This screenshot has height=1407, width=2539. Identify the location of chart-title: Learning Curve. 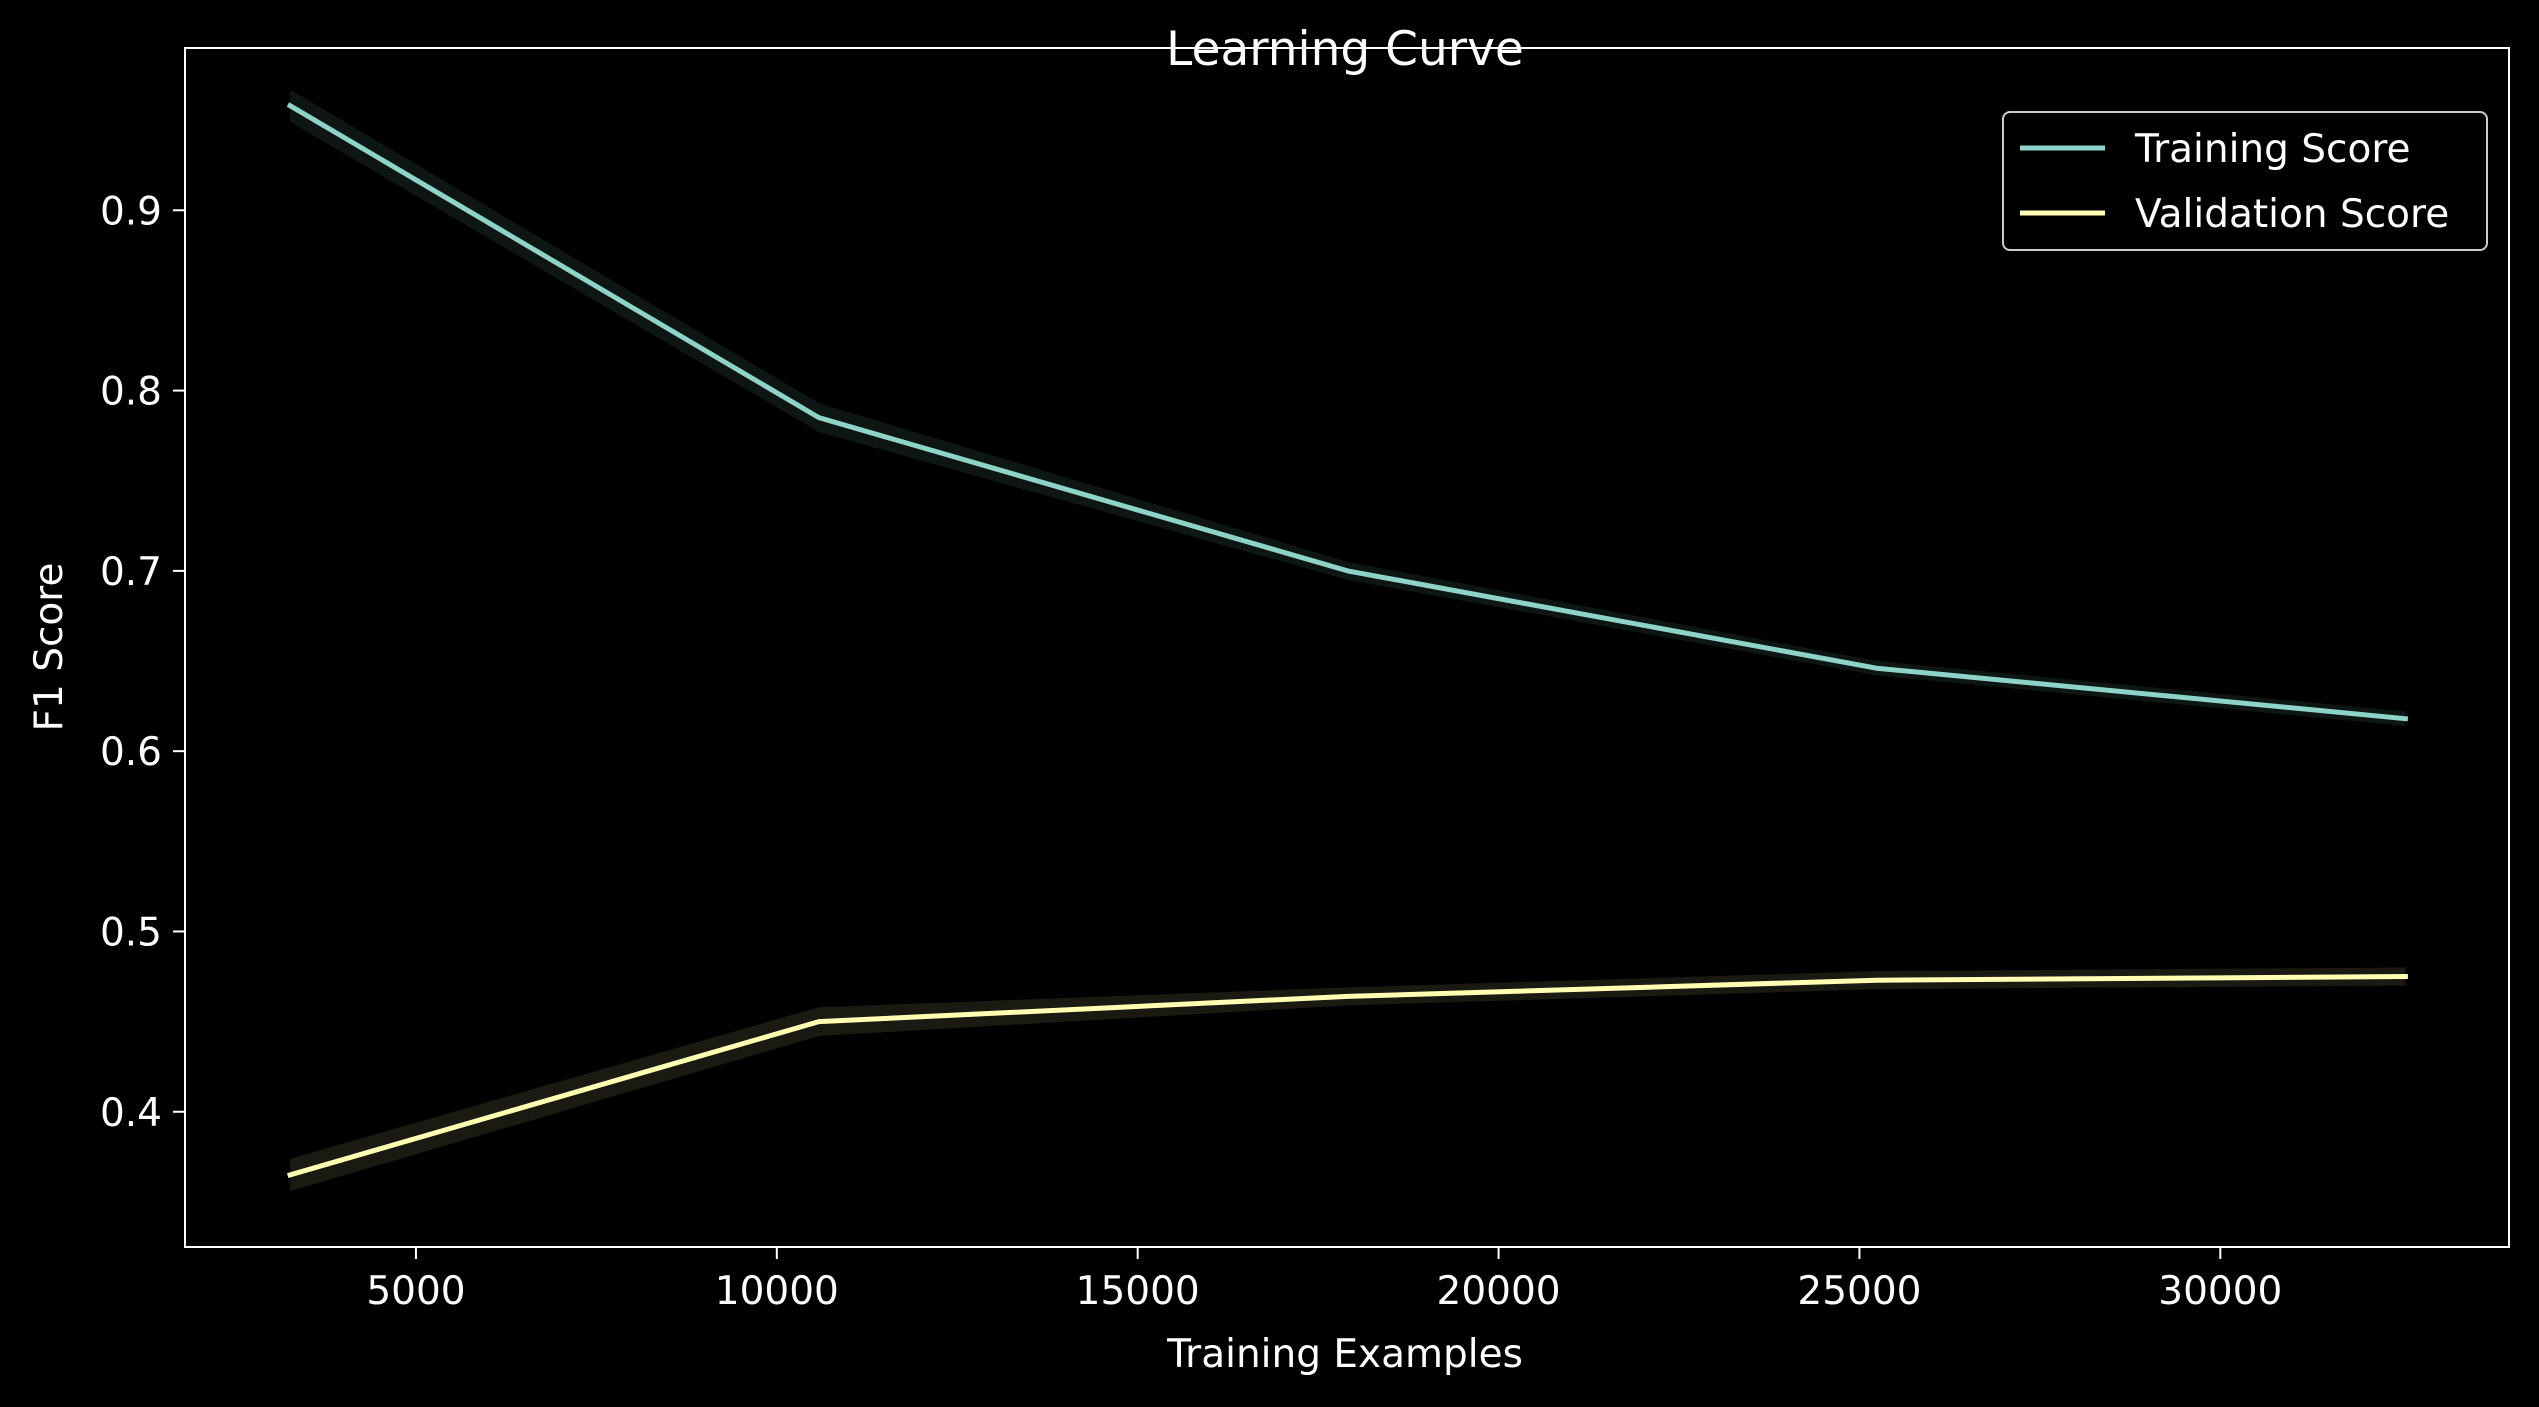
(1345, 49).